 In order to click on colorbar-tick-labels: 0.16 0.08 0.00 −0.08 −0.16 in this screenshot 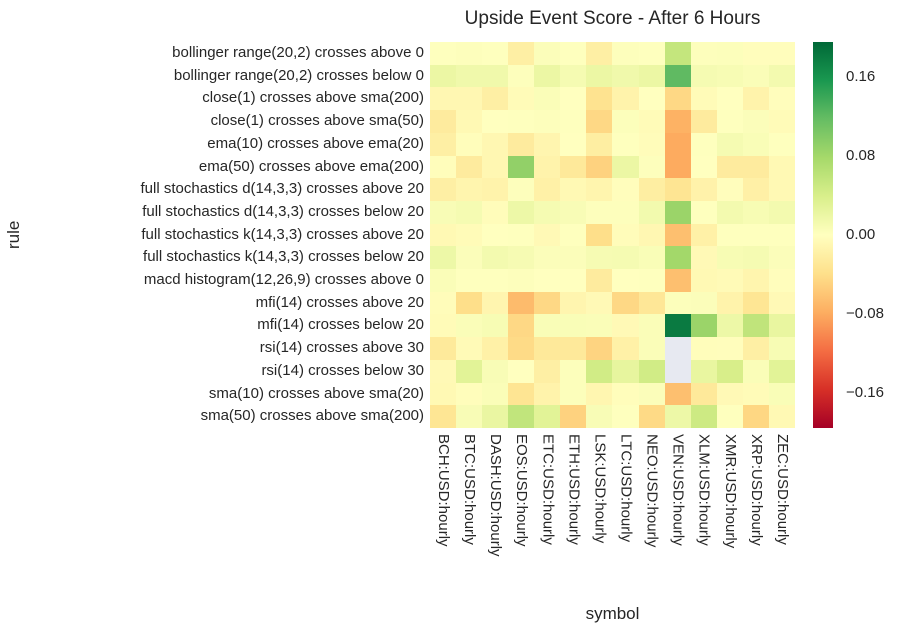, I will do `click(875, 235)`.